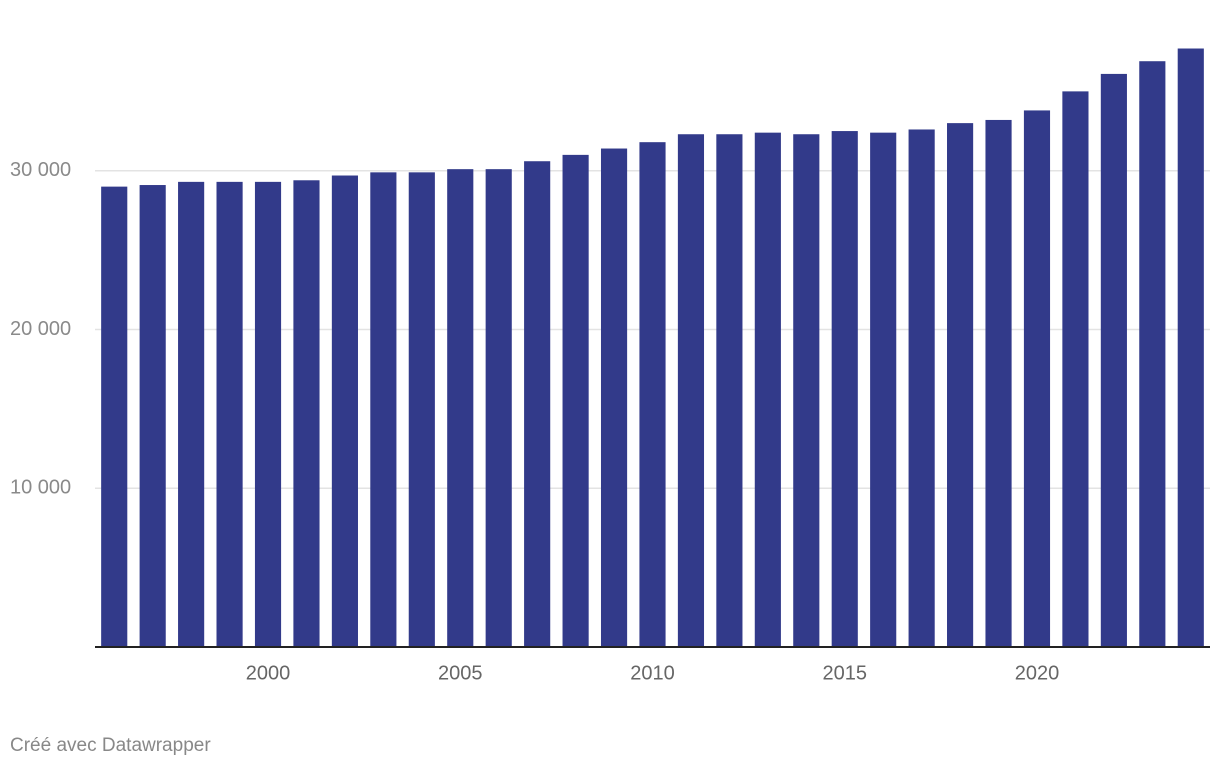  I want to click on x-tick-label: 2005, so click(460, 673).